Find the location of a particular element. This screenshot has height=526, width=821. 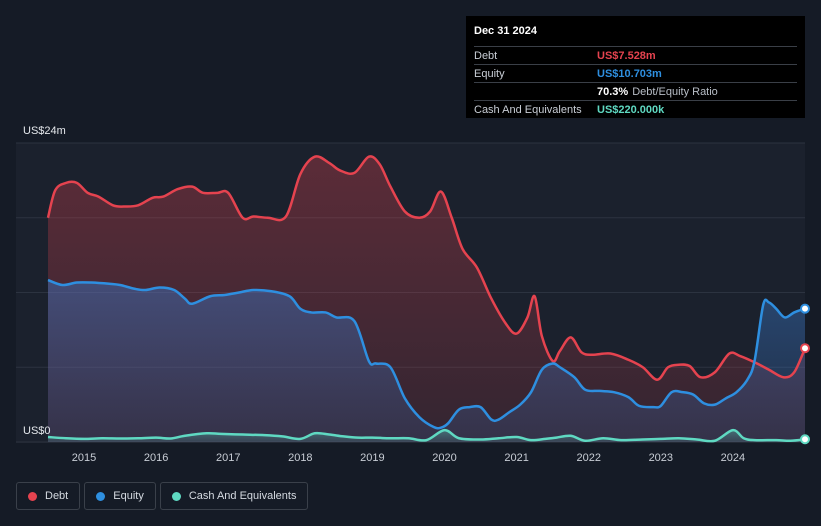

legend-item-equity: Equity is located at coordinates (120, 496).